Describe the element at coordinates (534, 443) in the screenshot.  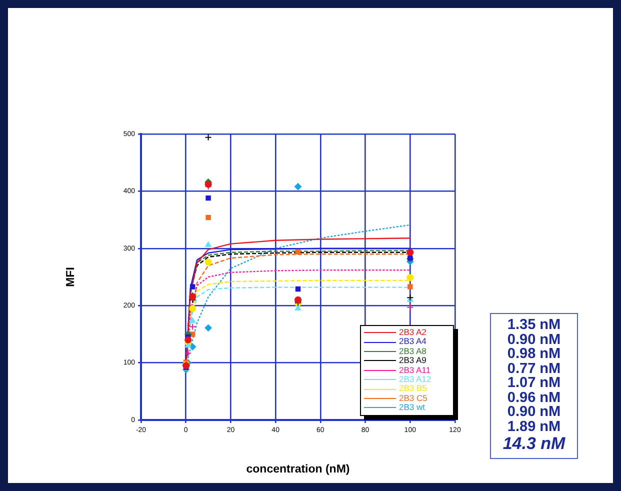
I see `text: 14.3 nM` at that location.